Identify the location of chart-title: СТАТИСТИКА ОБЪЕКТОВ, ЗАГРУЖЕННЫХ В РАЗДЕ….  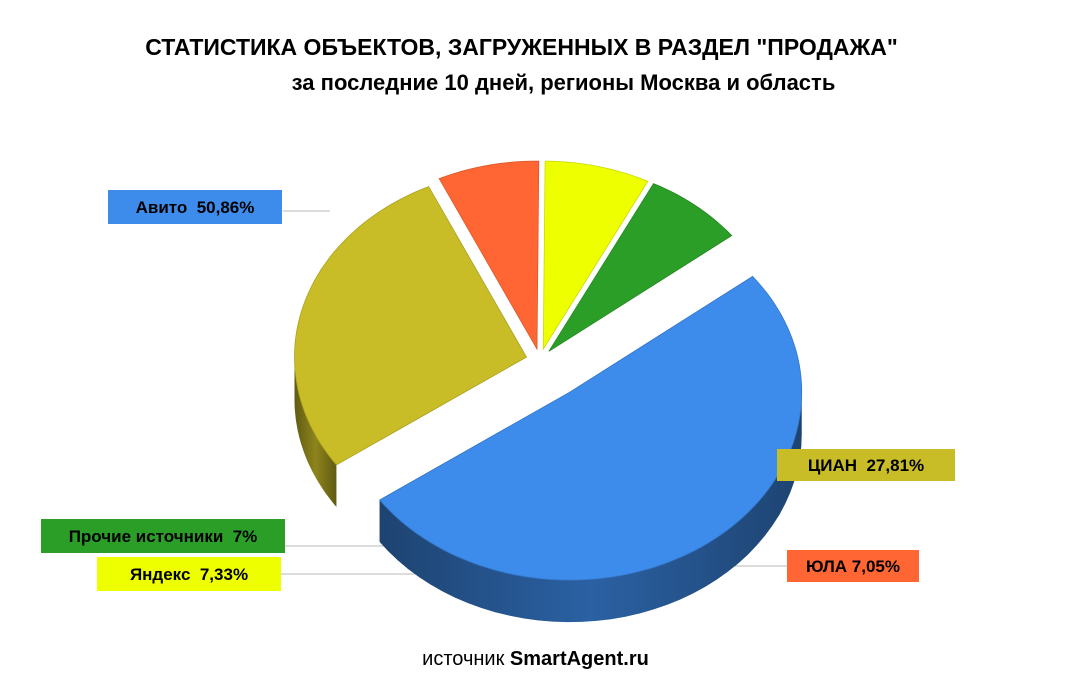
(521, 47).